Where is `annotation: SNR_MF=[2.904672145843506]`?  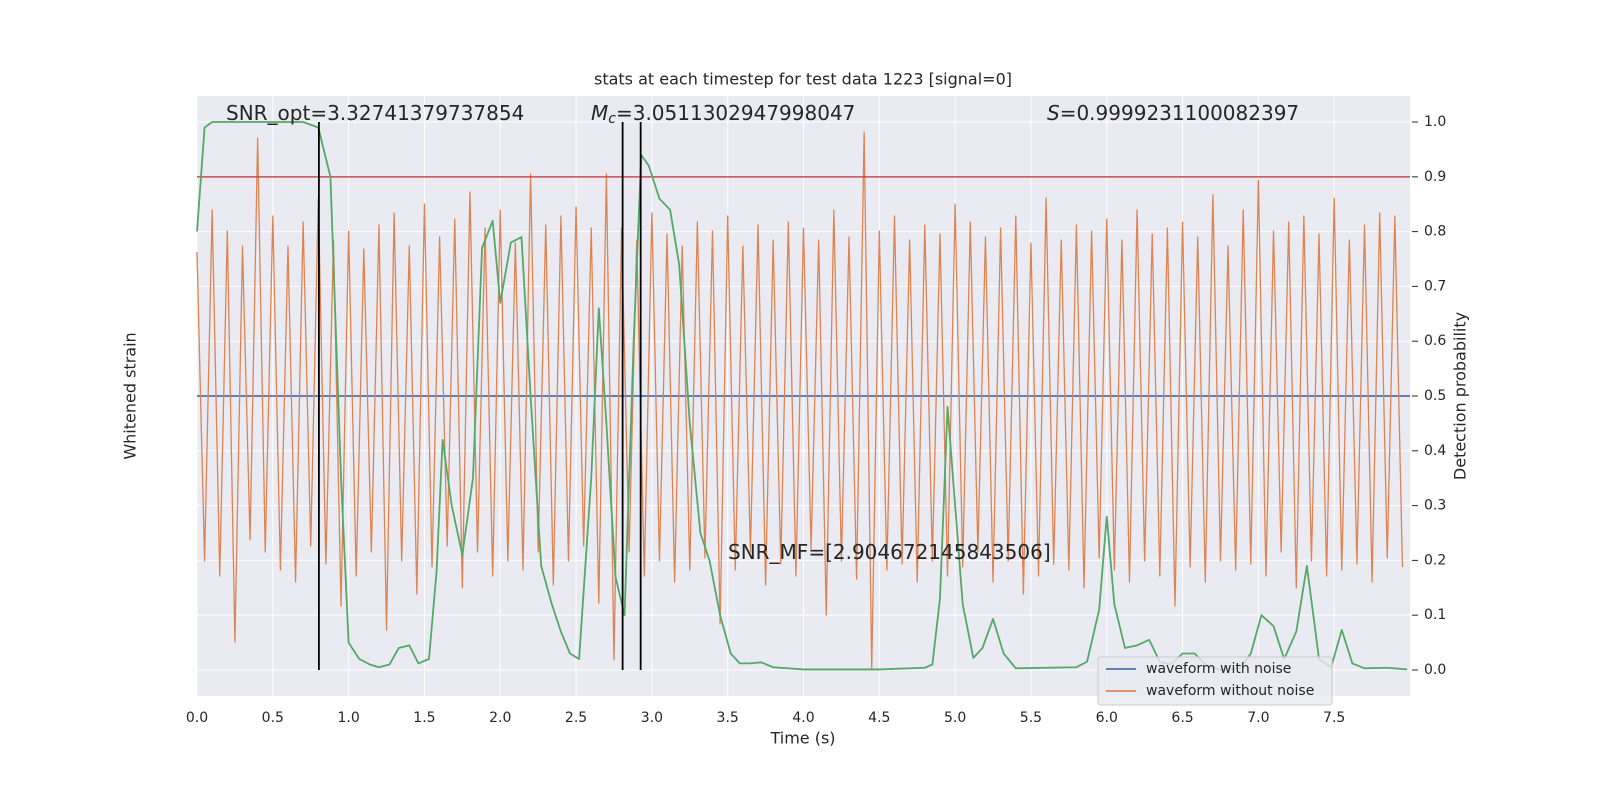 annotation: SNR_MF=[2.904672145843506] is located at coordinates (889, 552).